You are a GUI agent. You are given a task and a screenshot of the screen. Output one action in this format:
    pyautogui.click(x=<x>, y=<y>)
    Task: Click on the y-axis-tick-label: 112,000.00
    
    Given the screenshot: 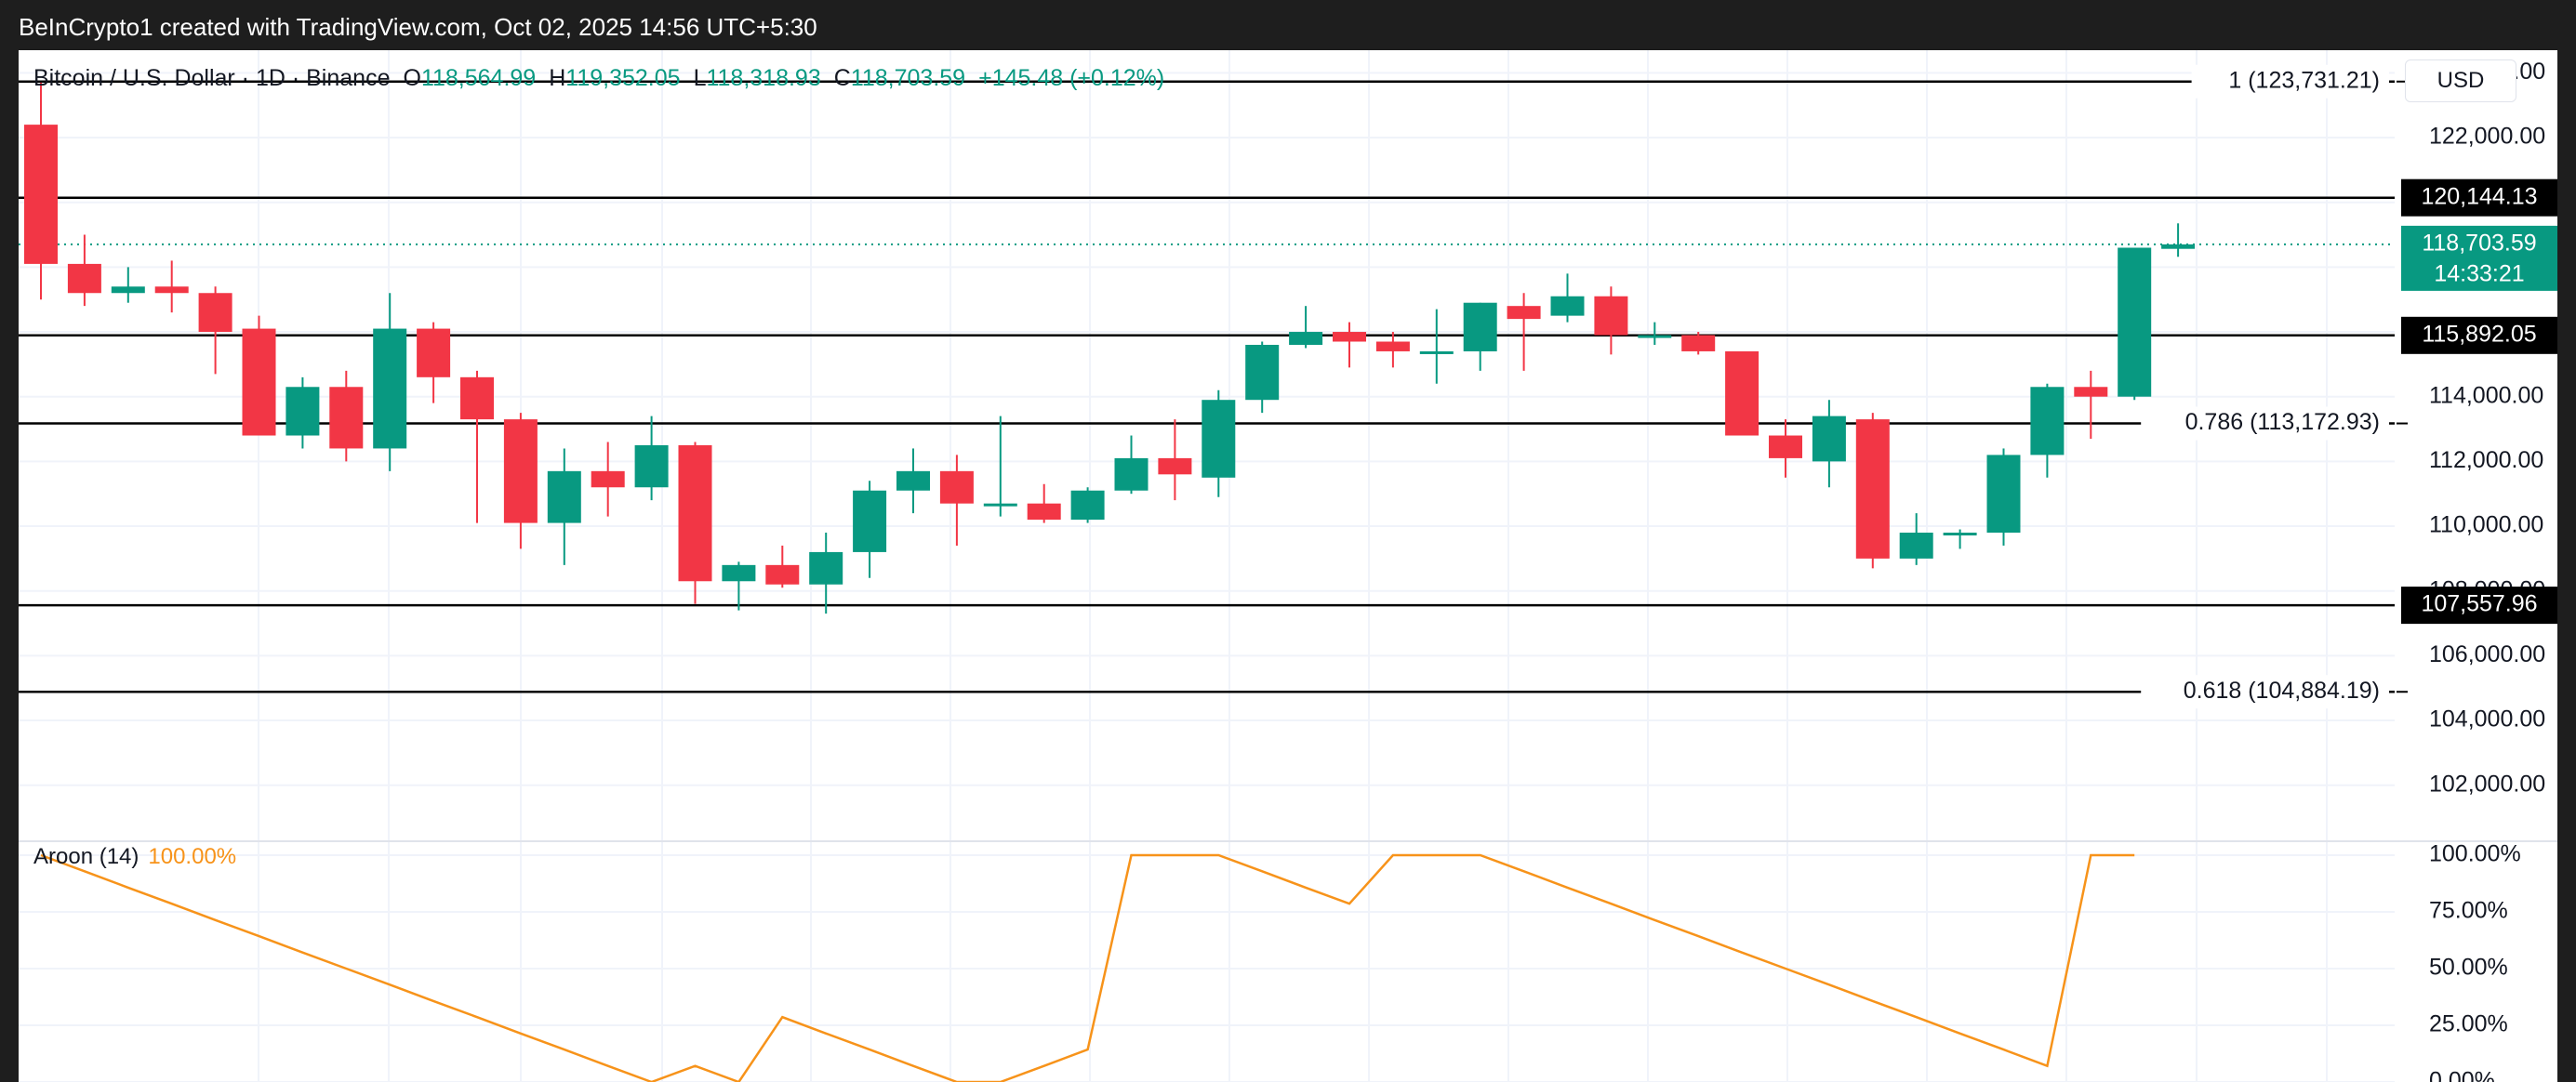 What is the action you would take?
    pyautogui.click(x=2486, y=460)
    